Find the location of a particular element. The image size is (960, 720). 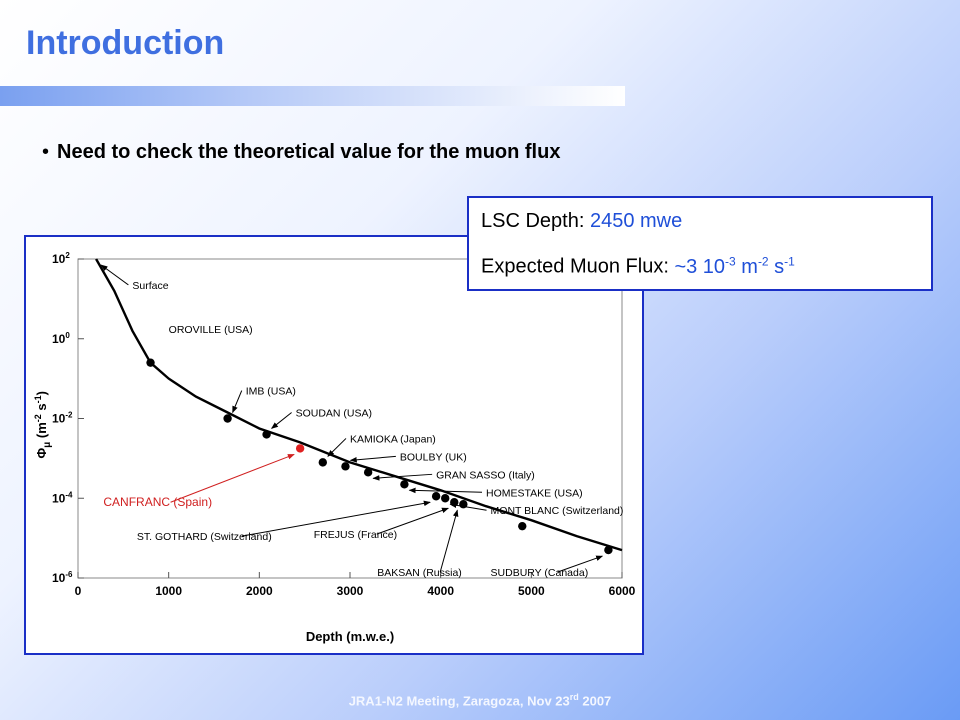

lab-label: Surface is located at coordinates (150, 286).